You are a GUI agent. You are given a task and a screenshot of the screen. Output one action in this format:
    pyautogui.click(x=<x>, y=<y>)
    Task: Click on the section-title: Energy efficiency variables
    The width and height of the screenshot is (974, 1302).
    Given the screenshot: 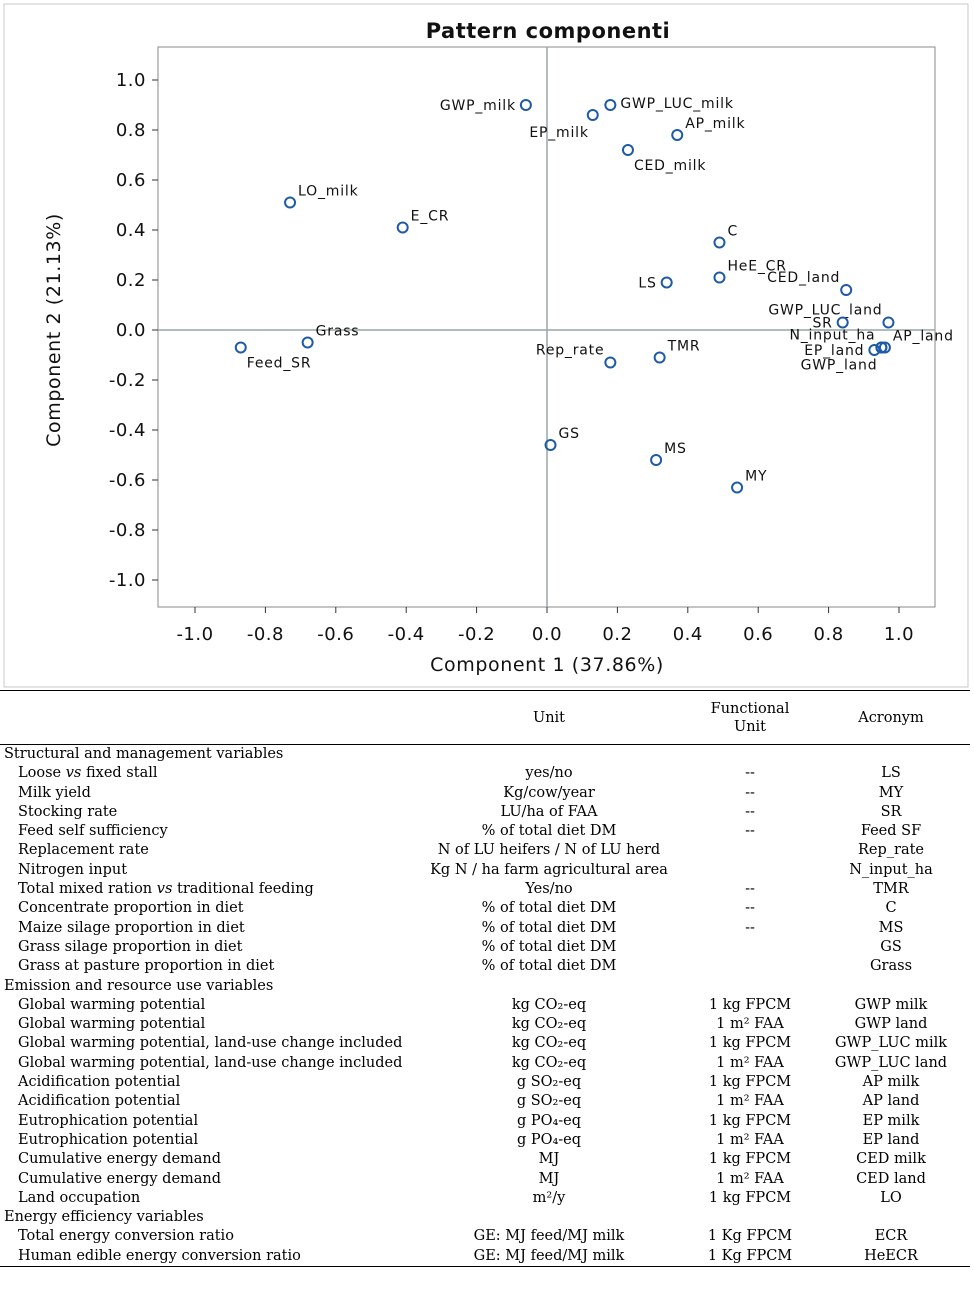 What is the action you would take?
    pyautogui.click(x=104, y=1217)
    